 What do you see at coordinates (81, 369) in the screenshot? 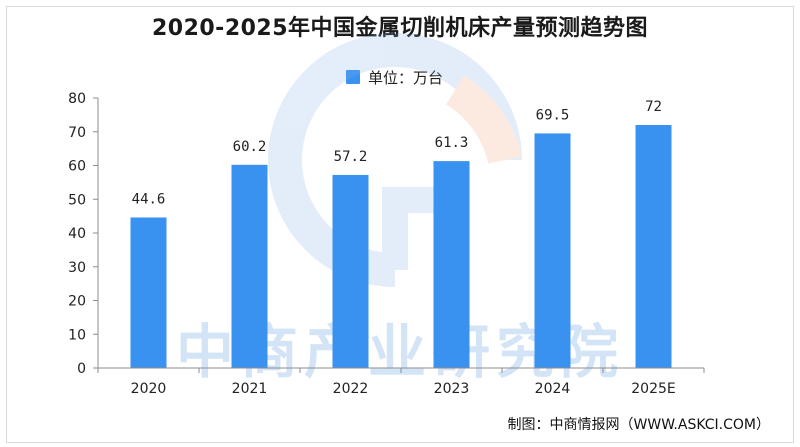
I see `y-tick-label: 0` at bounding box center [81, 369].